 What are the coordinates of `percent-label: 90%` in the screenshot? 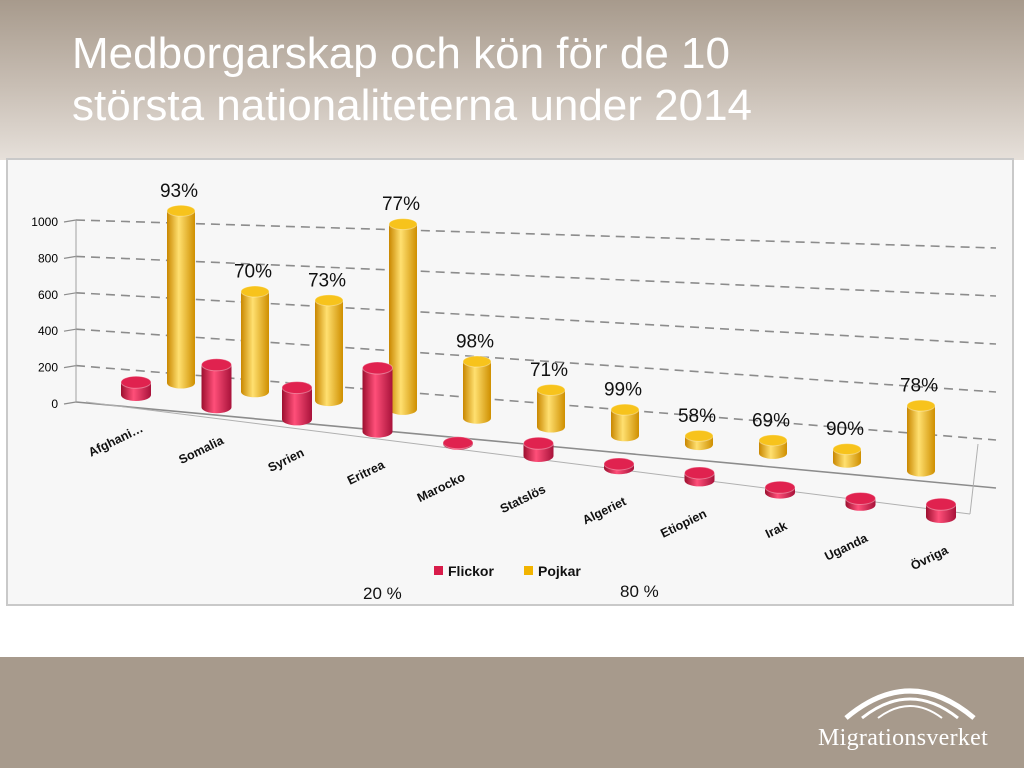 It's located at (845, 429).